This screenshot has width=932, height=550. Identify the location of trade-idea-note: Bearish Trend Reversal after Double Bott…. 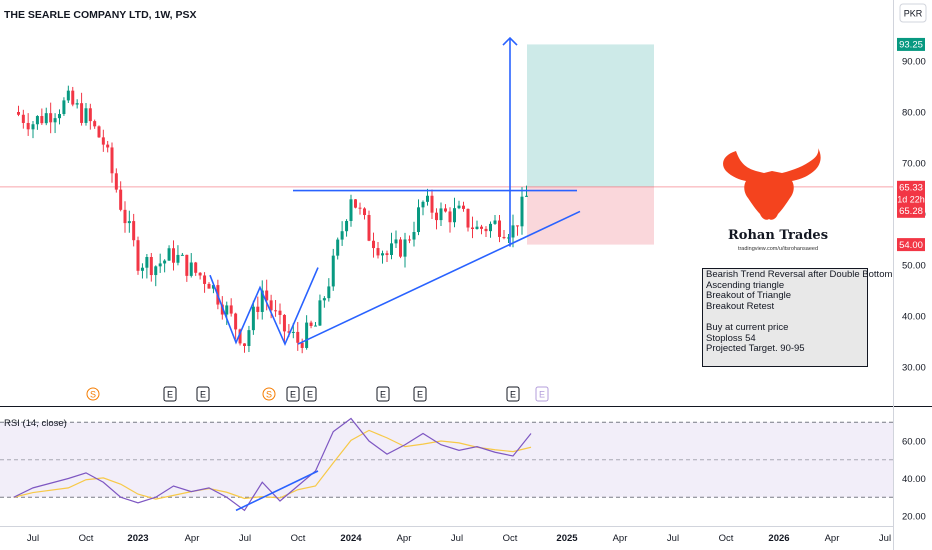
(797, 317).